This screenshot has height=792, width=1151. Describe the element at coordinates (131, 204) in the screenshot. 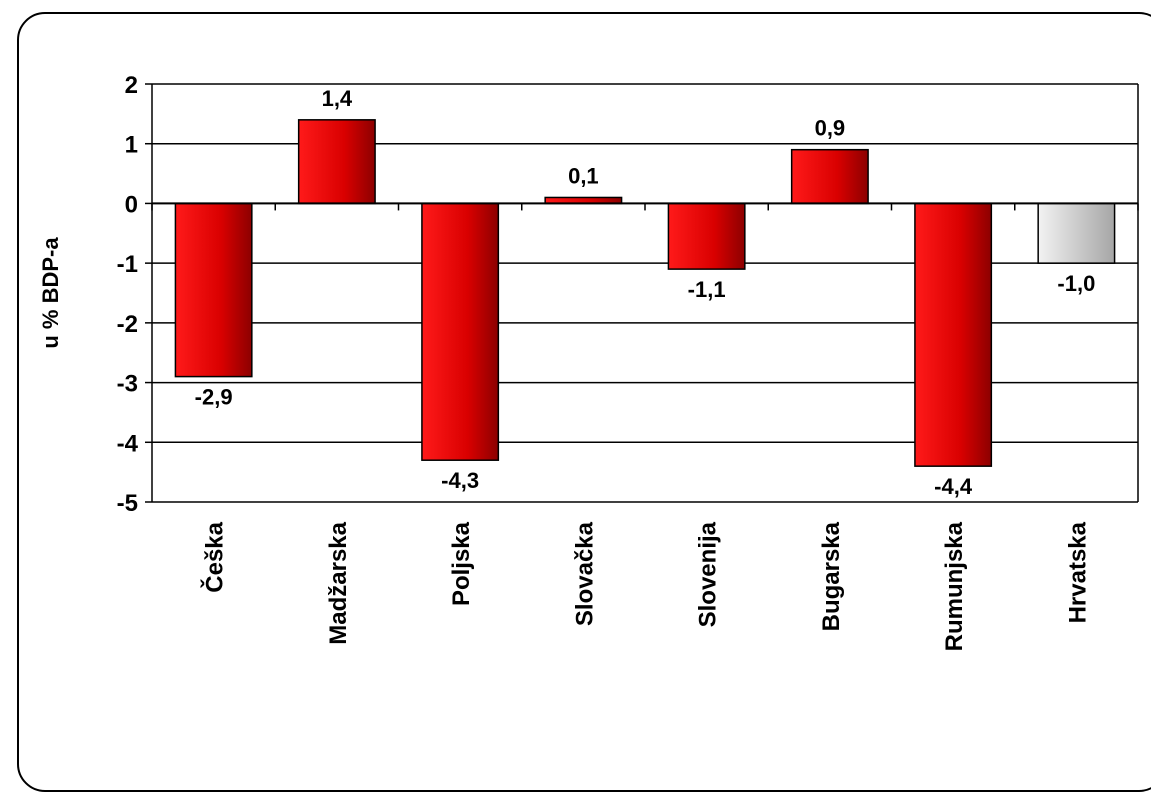

I see `y-tick-label: 0` at that location.